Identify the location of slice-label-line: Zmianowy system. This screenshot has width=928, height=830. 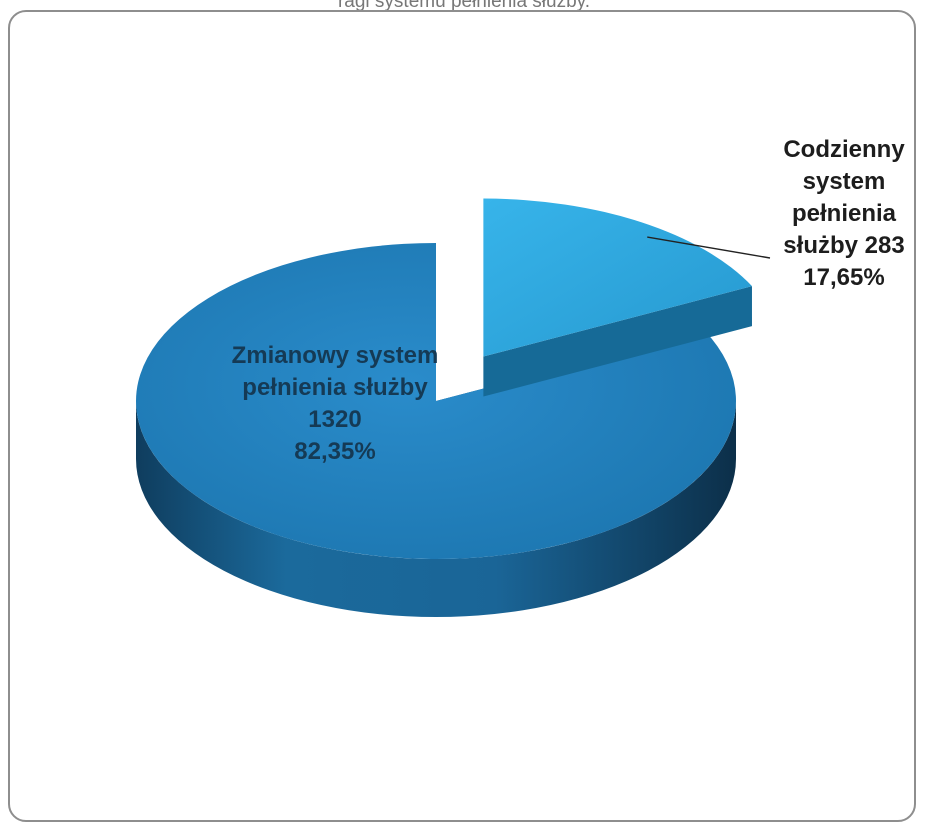
(335, 355).